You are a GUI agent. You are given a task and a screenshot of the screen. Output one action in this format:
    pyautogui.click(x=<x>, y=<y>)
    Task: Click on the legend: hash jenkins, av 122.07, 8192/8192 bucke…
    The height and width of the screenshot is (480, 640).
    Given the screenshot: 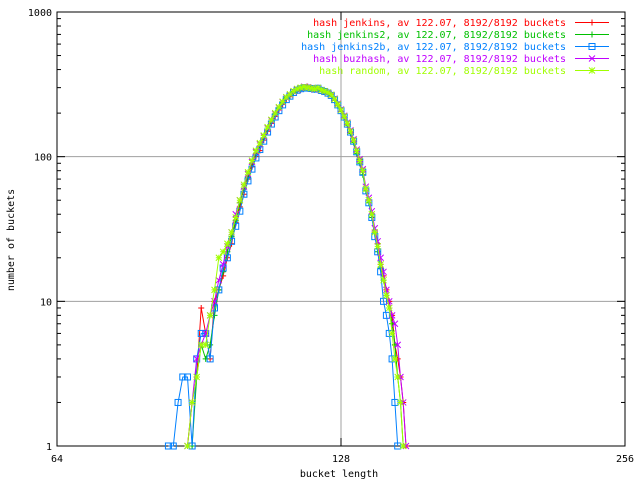 What is the action you would take?
    pyautogui.click(x=455, y=47)
    